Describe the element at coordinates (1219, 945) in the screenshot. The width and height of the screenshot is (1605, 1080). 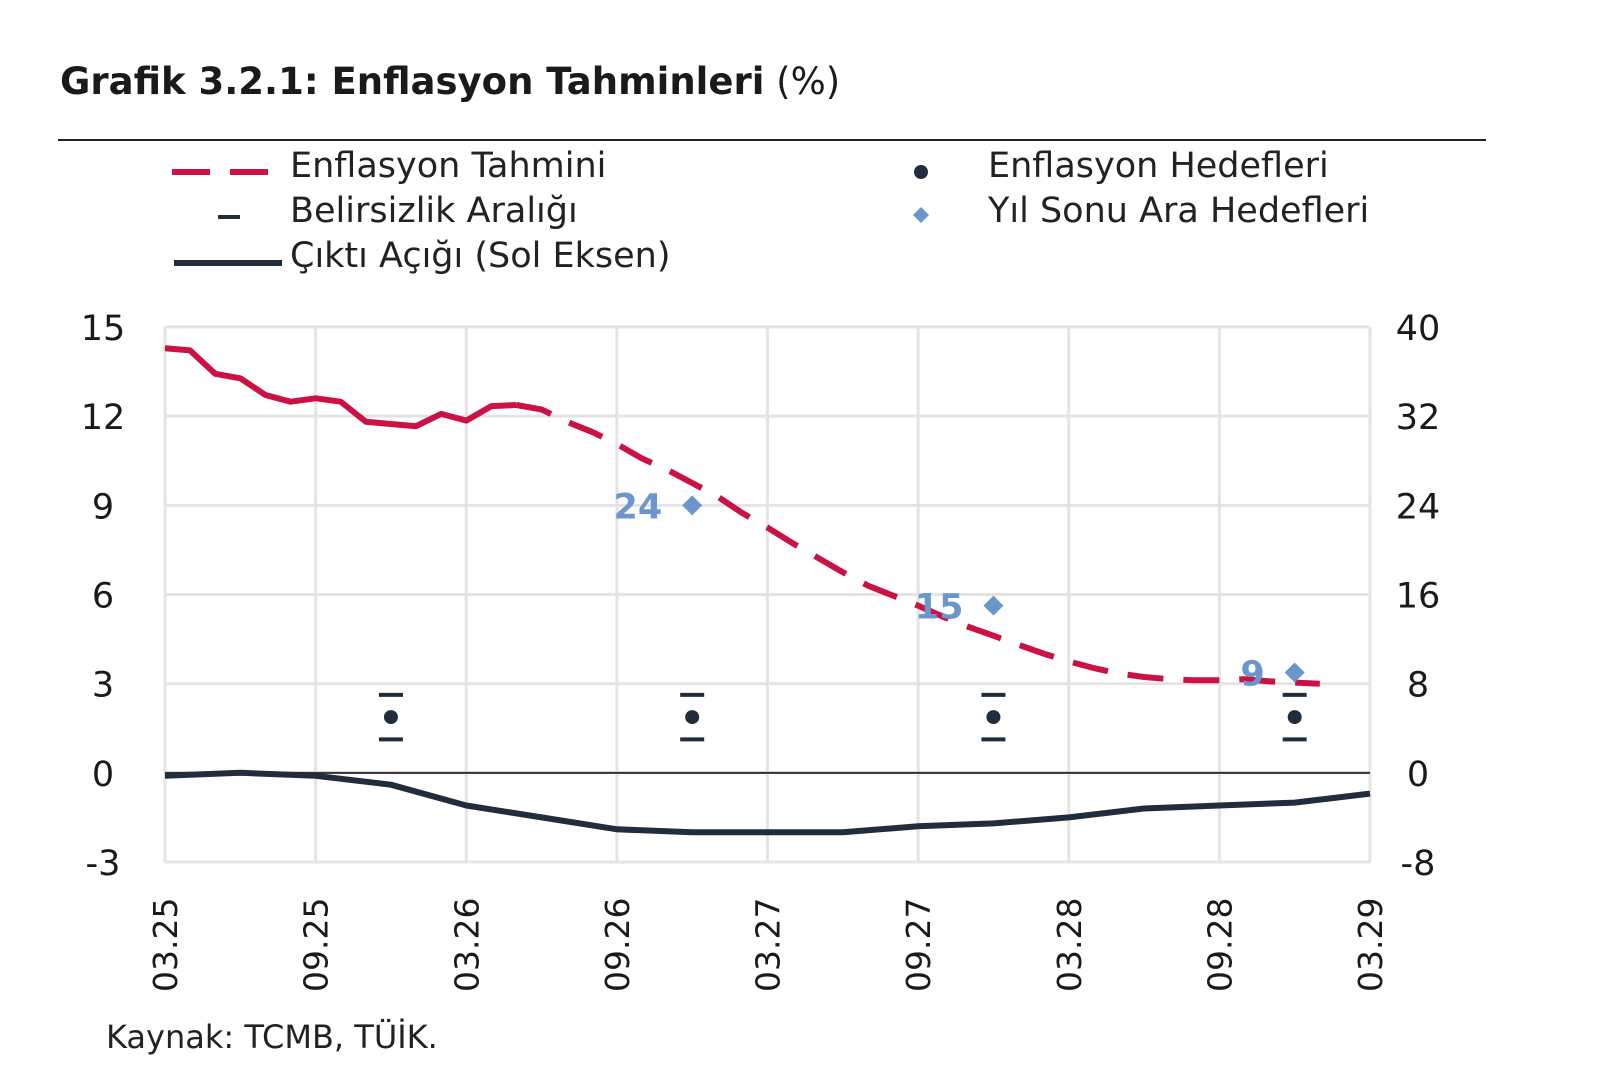
I see `x-tick-label: 09.28` at that location.